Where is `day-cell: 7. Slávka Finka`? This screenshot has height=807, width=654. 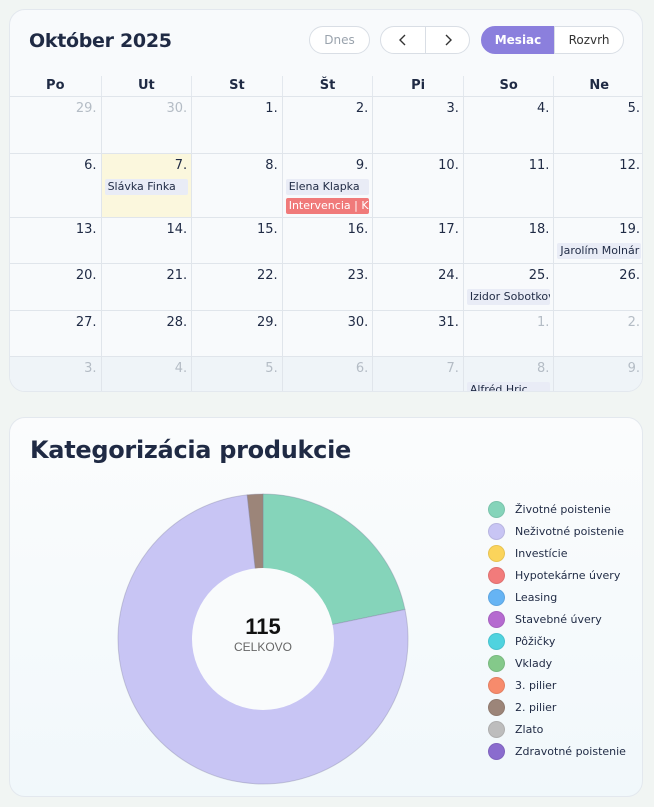 day-cell: 7. Slávka Finka is located at coordinates (146, 186).